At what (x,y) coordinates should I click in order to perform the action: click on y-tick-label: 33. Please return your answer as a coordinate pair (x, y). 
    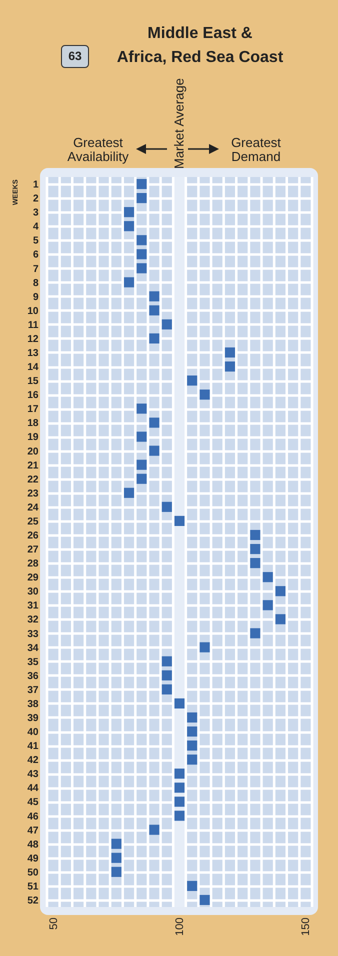
    Looking at the image, I should click on (33, 634).